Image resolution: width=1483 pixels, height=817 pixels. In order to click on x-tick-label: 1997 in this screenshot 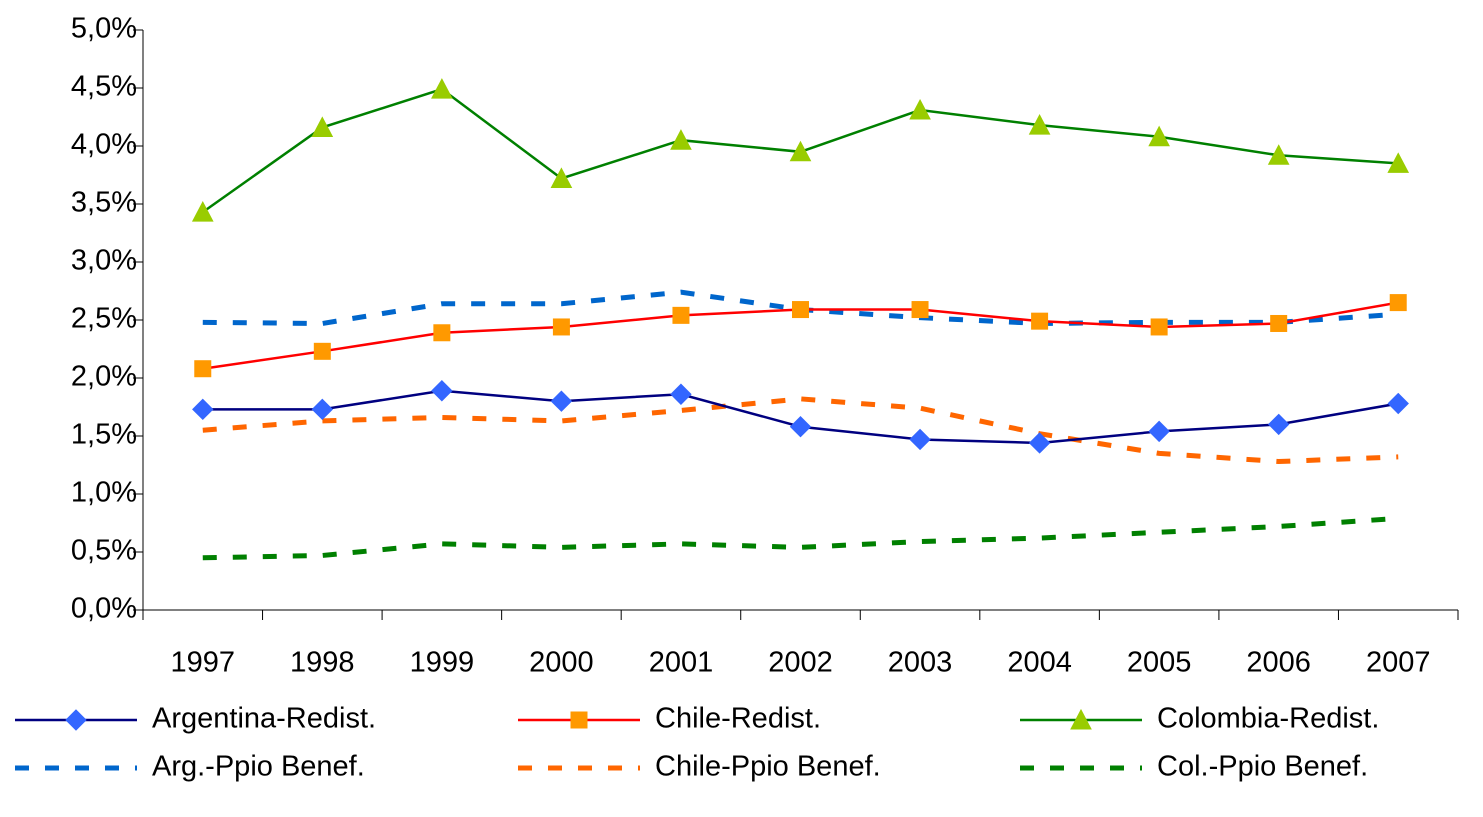, I will do `click(203, 663)`.